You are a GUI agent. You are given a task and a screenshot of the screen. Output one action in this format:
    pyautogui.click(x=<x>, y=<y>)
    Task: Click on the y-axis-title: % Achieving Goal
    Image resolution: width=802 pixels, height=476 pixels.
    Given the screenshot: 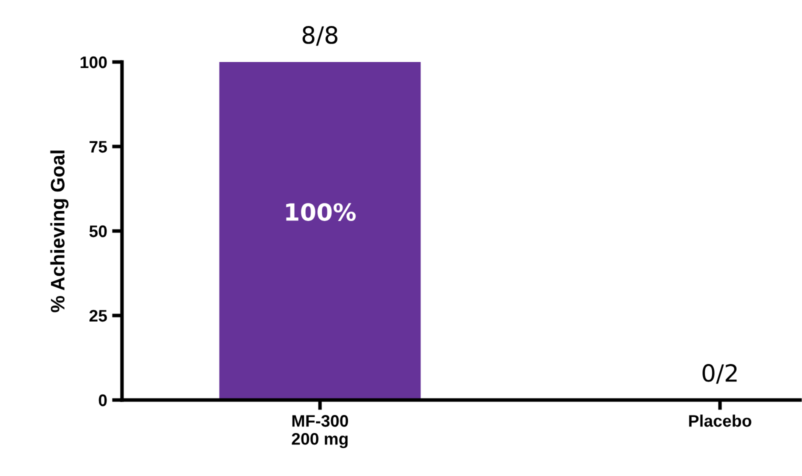 What is the action you would take?
    pyautogui.click(x=59, y=231)
    